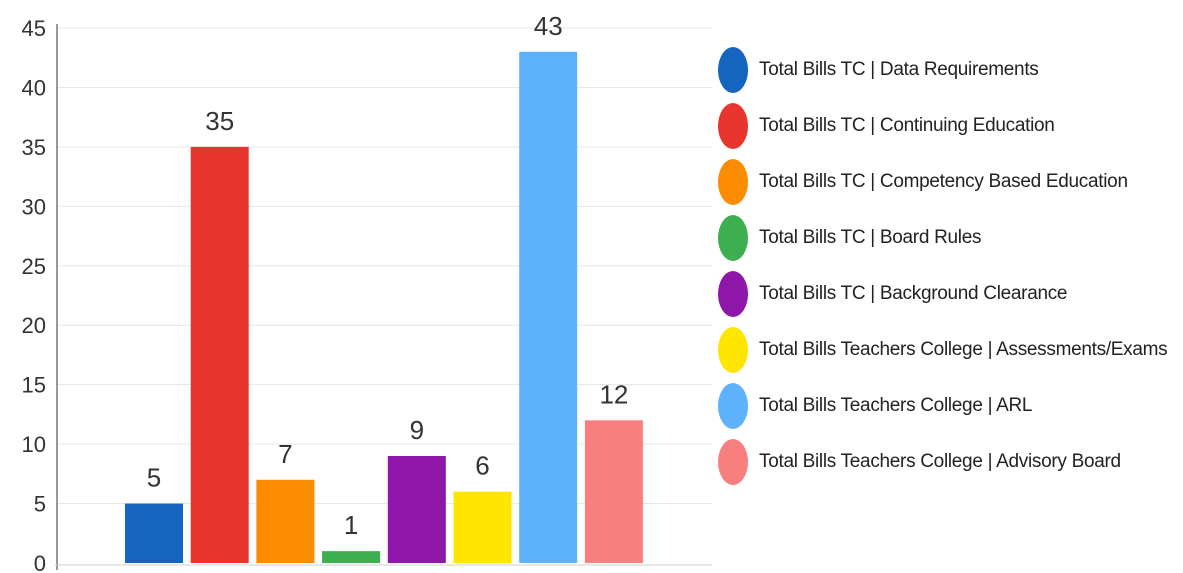 Image resolution: width=1183 pixels, height=573 pixels. Describe the element at coordinates (907, 125) in the screenshot. I see `legend-label: Total Bills TC | Continuing Education` at that location.